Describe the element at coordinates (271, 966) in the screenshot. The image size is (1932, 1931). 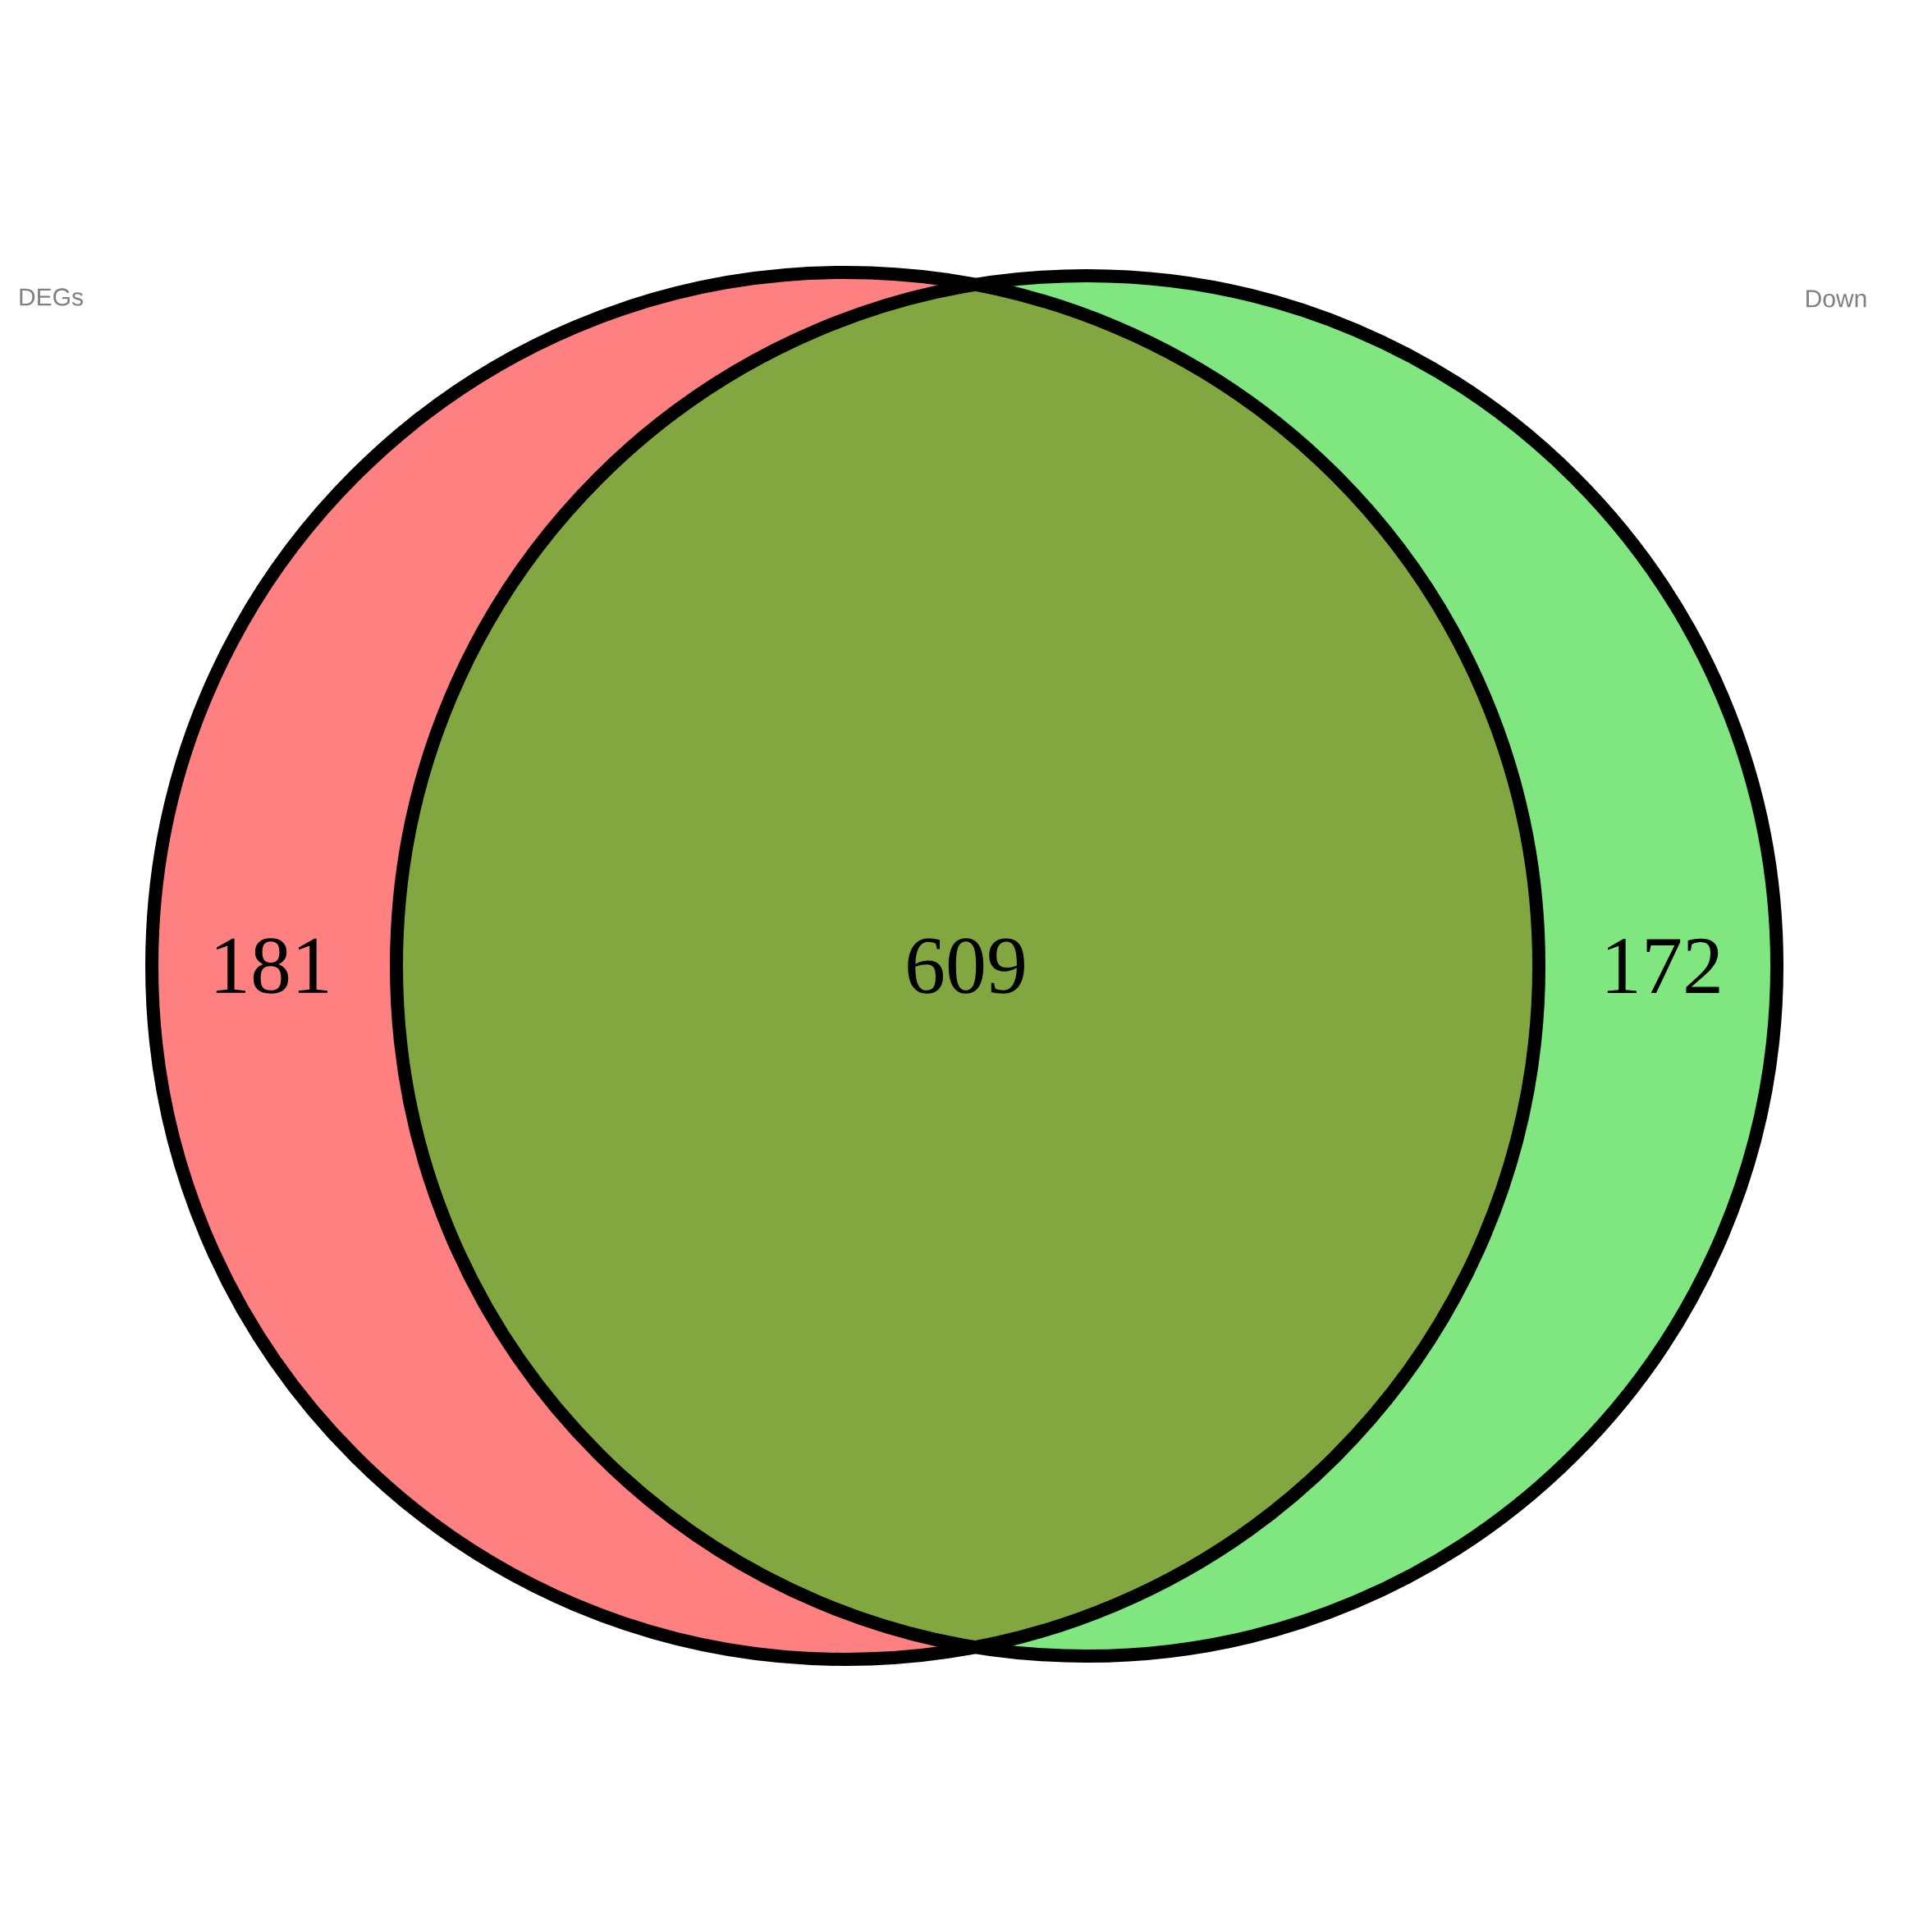
I see `data-label: 181` at that location.